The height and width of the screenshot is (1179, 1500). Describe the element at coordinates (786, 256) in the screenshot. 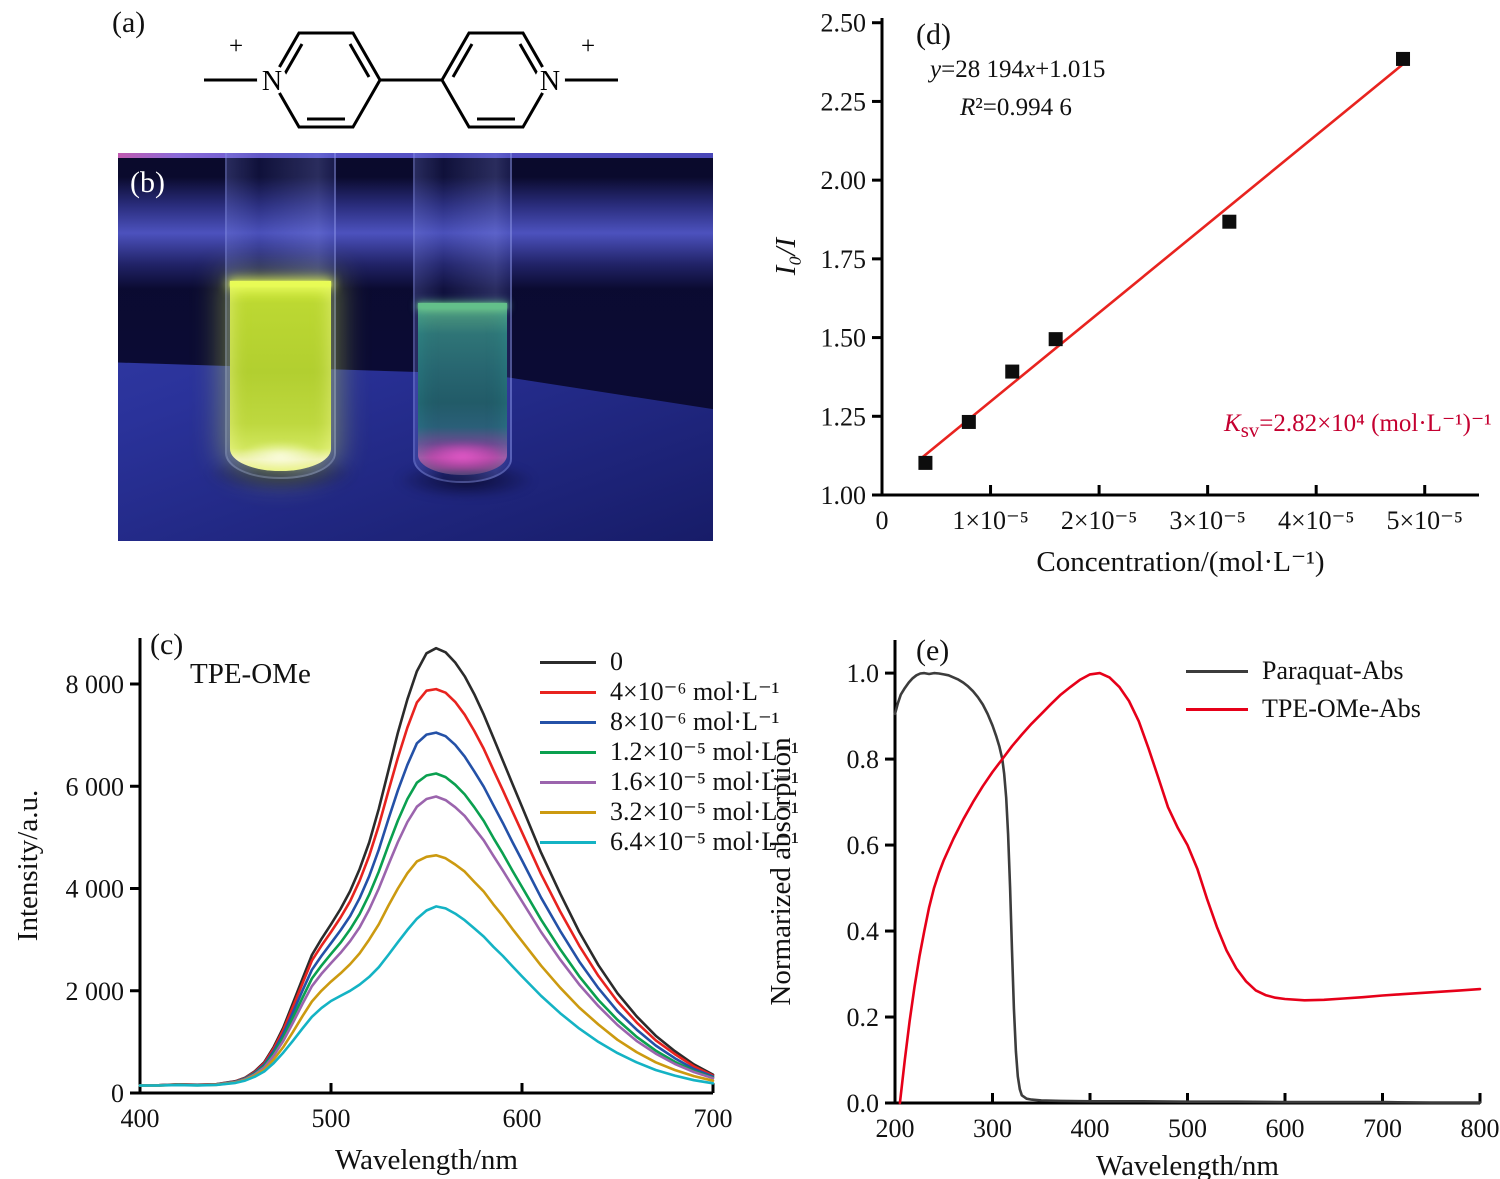

I see `y-axis-label: I₀/I` at that location.